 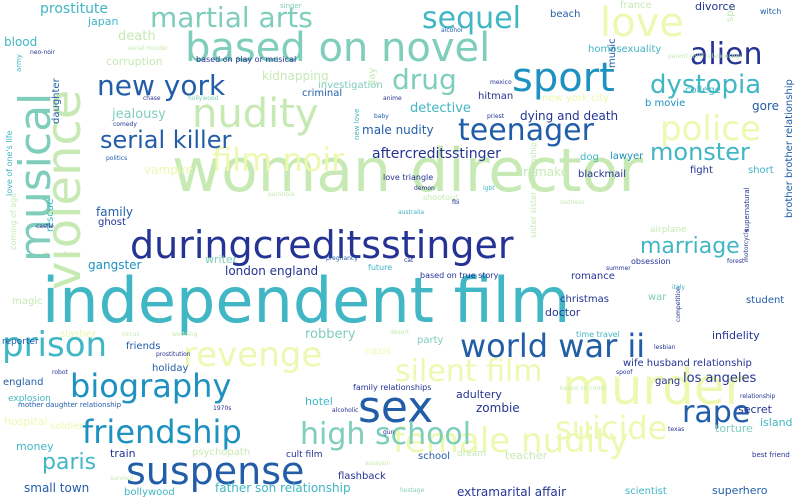 I want to click on word-new-york-city: new york city, so click(x=576, y=98).